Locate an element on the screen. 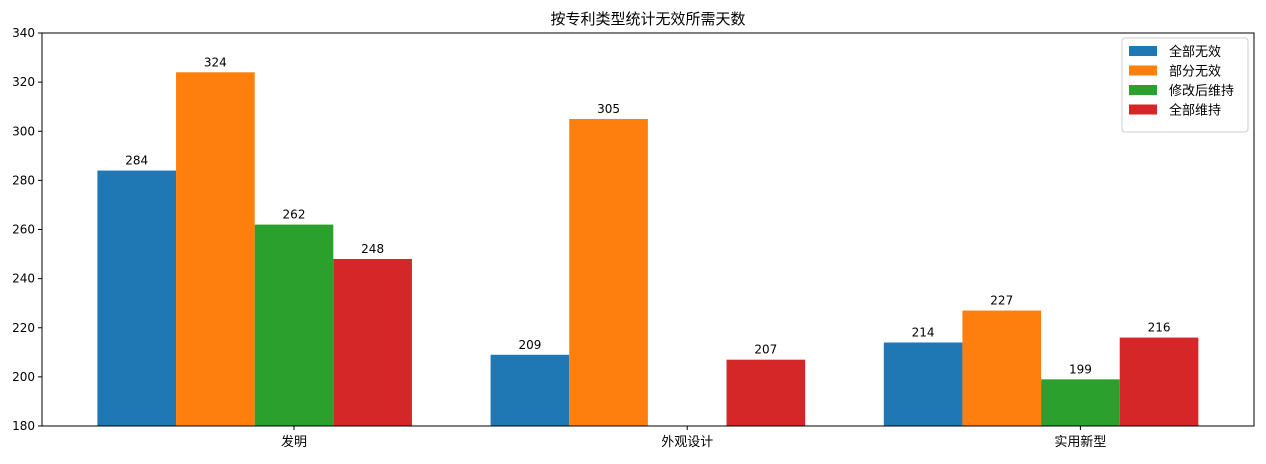  data-label: 248 is located at coordinates (372, 249).